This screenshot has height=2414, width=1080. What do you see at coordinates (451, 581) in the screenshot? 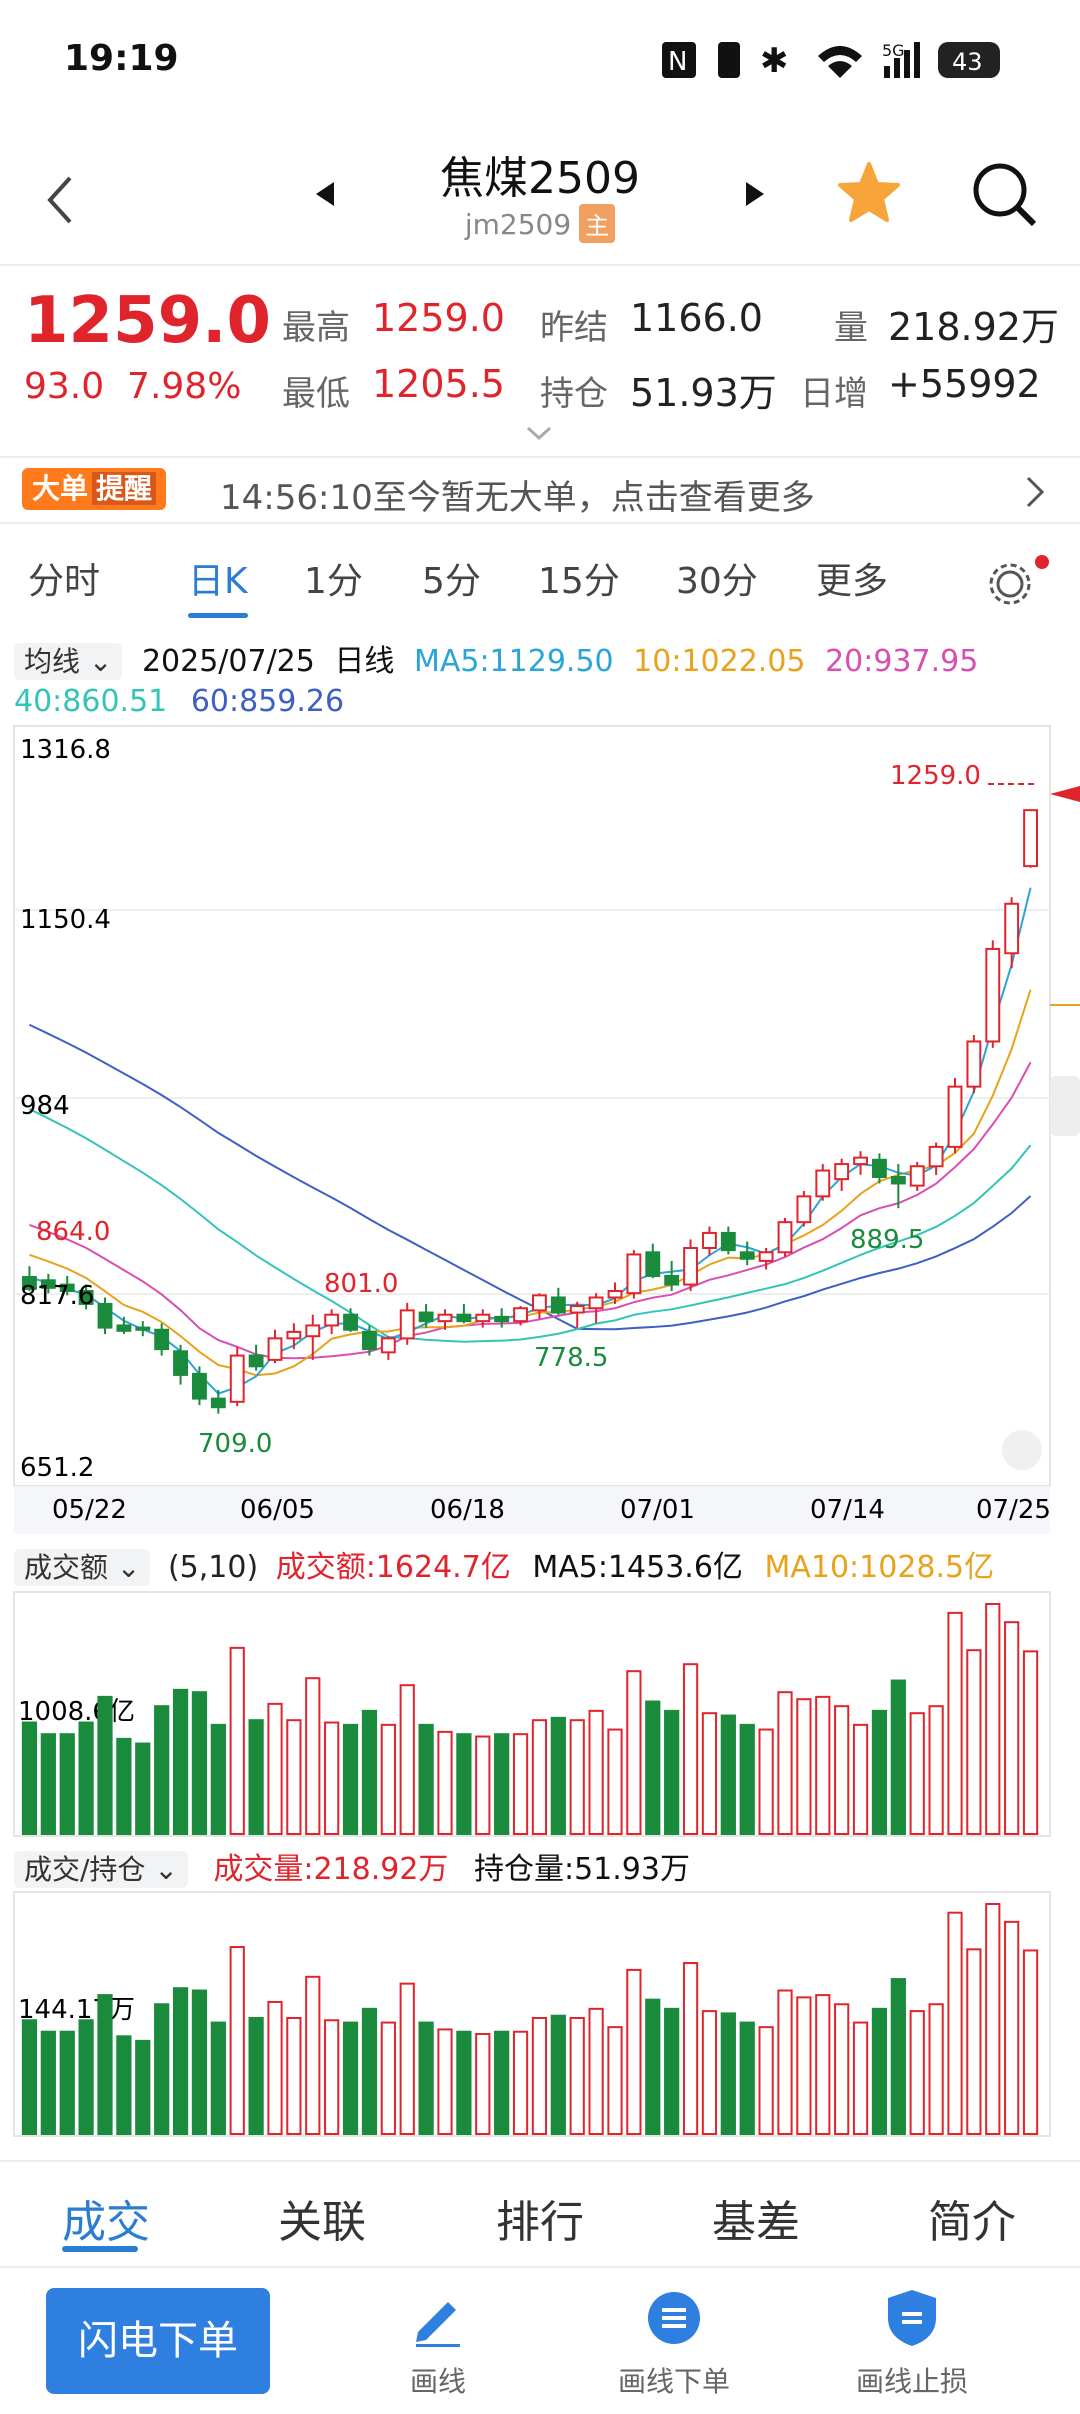
I see `tab-5min: 5分` at bounding box center [451, 581].